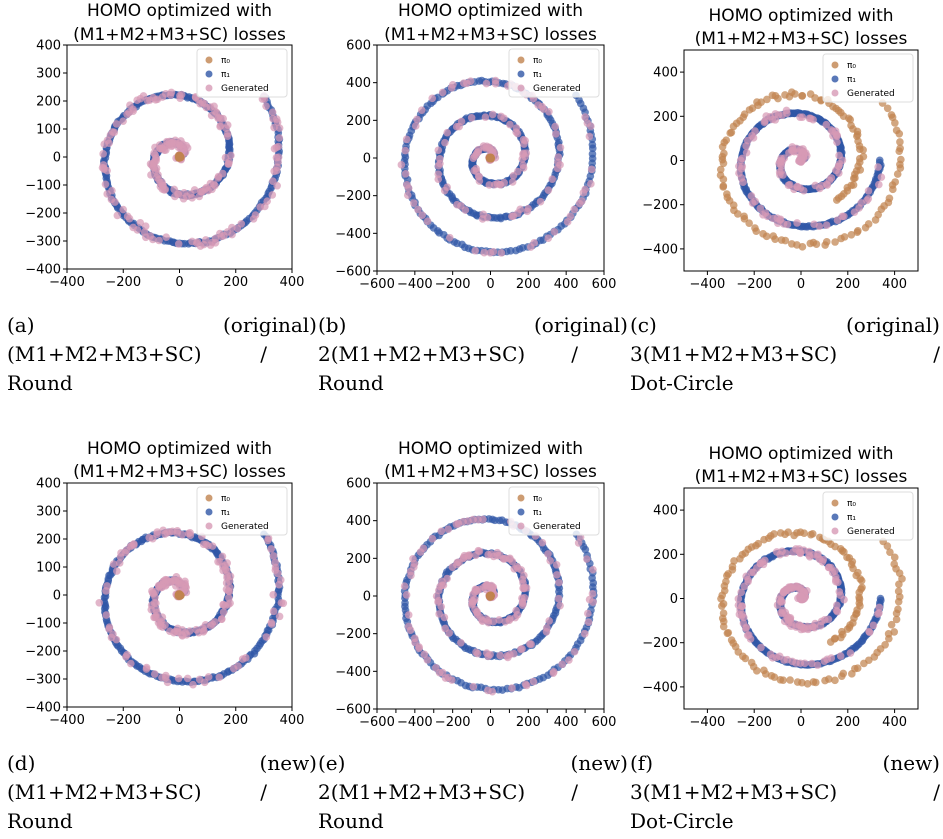  Describe the element at coordinates (936, 354) in the screenshot. I see `caption-slash: /` at that location.